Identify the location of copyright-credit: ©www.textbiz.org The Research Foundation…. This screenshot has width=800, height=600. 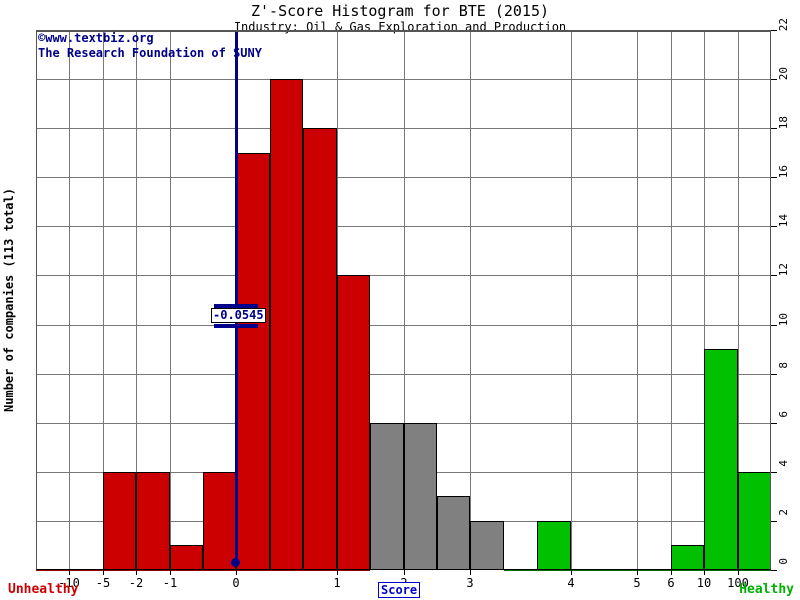
(150, 46).